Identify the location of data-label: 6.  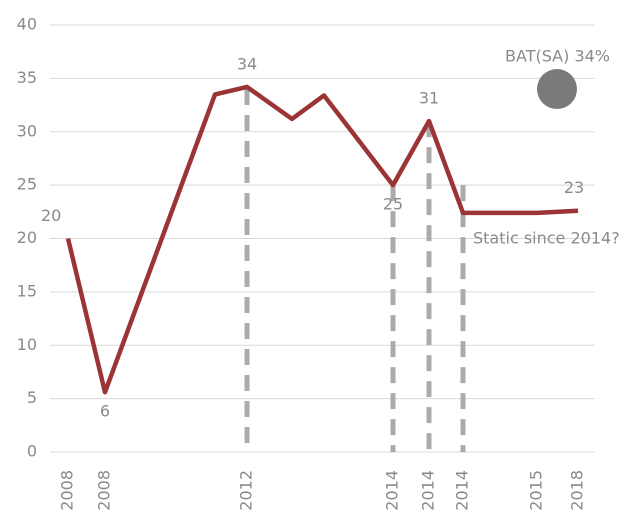
(105, 411).